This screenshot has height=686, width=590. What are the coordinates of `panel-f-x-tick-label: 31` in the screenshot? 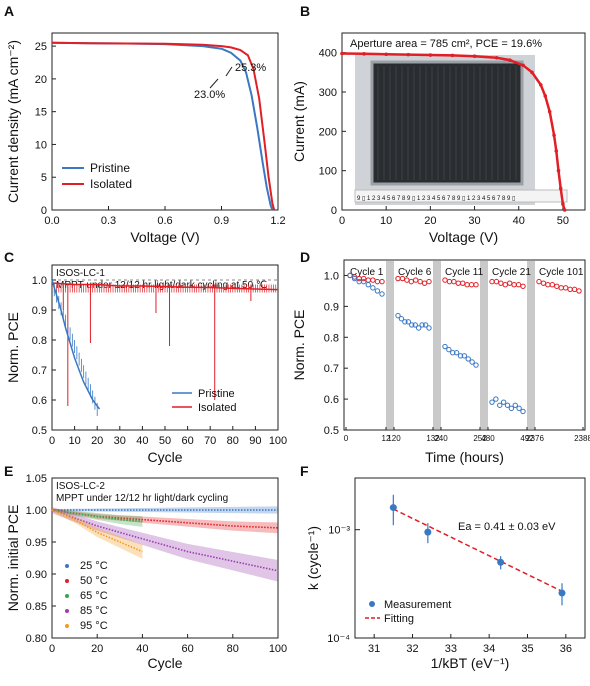 It's located at (374, 649).